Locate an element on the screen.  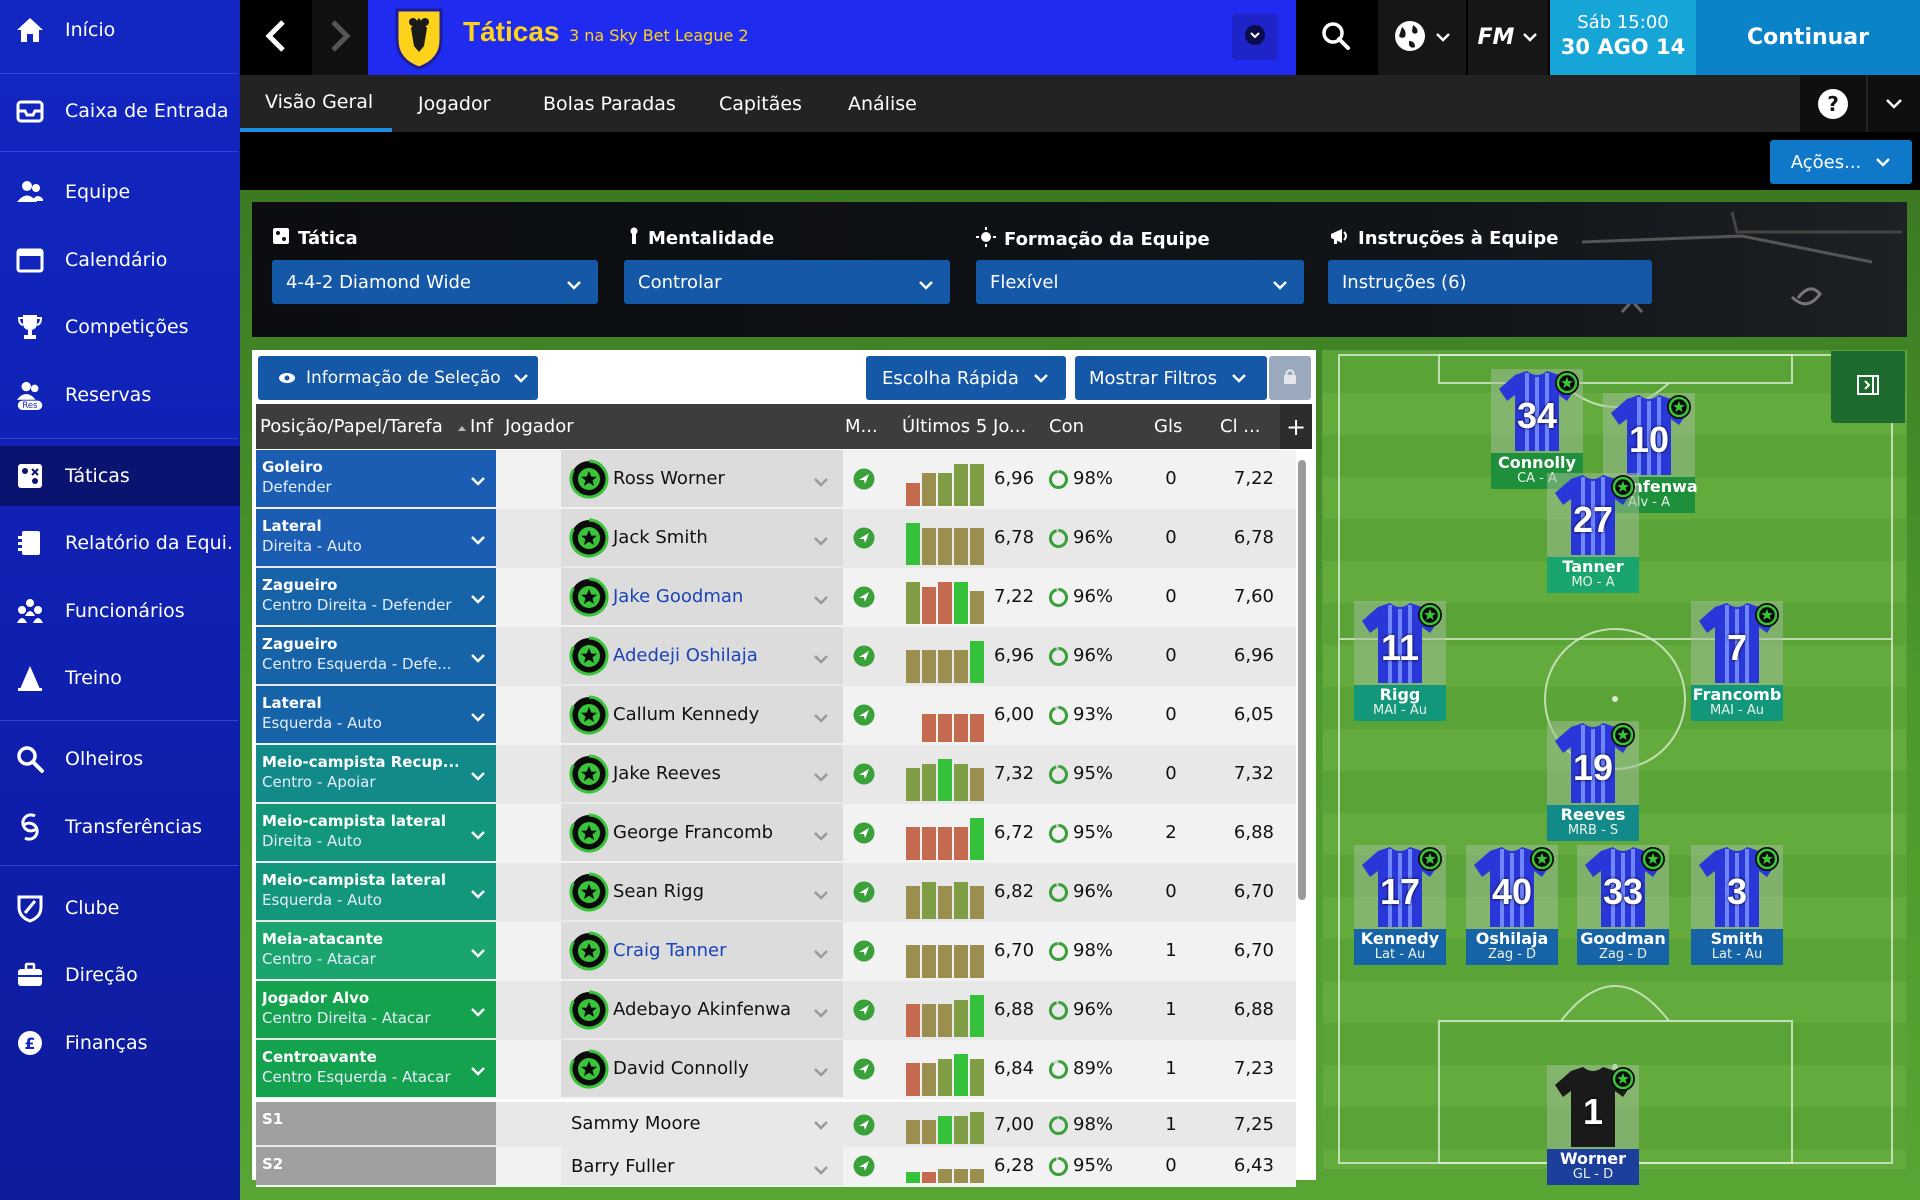
pitch-player: 33 Goodman Zag - D is located at coordinates (1623, 905).